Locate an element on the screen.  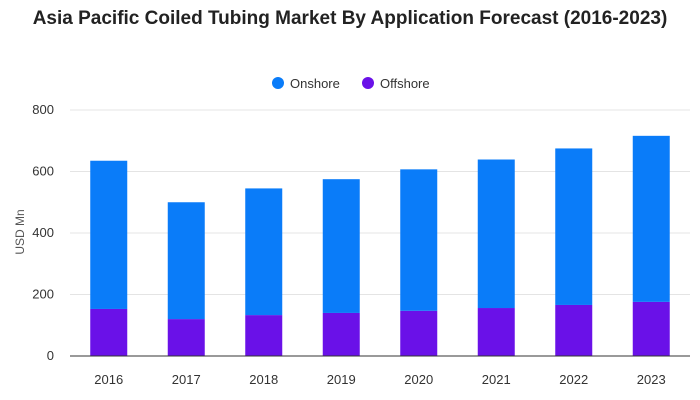
x-tick-label: 2021 is located at coordinates (496, 379).